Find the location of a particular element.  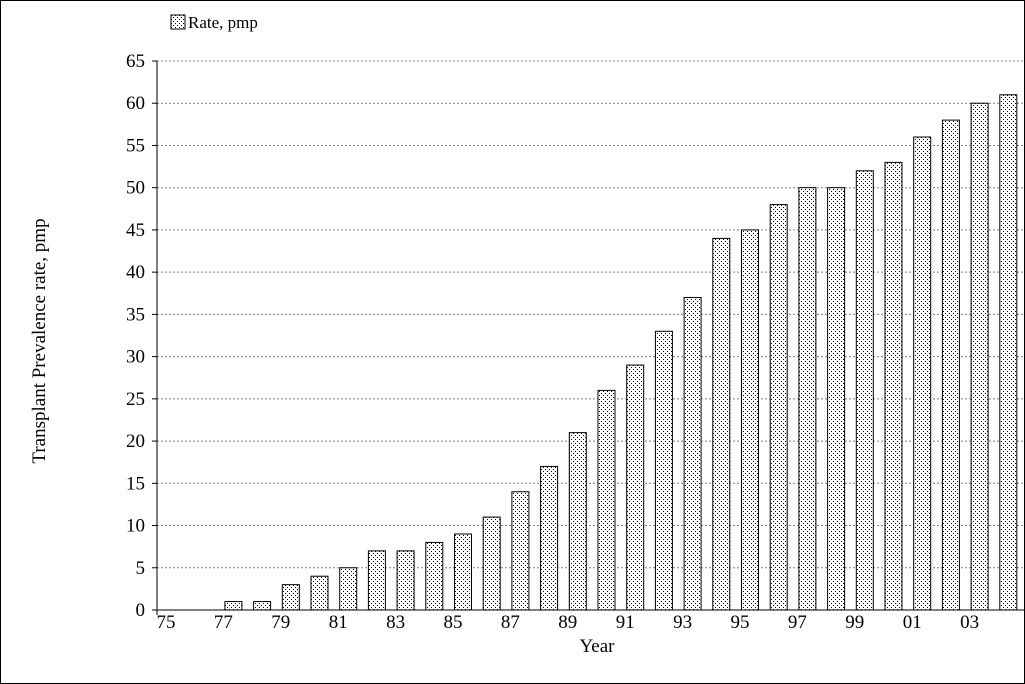

x-tick-labels: 75 77 79 81 83 85 87 89 91 93 95 97 99 01 03 is located at coordinates (568, 622).